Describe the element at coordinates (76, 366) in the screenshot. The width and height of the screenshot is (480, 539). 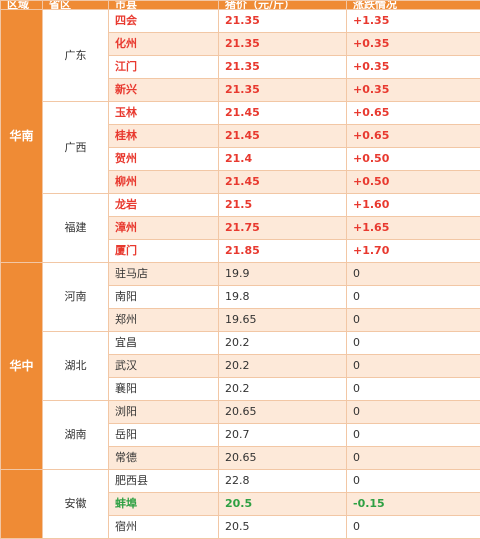
I see `province-cell: 湖北` at that location.